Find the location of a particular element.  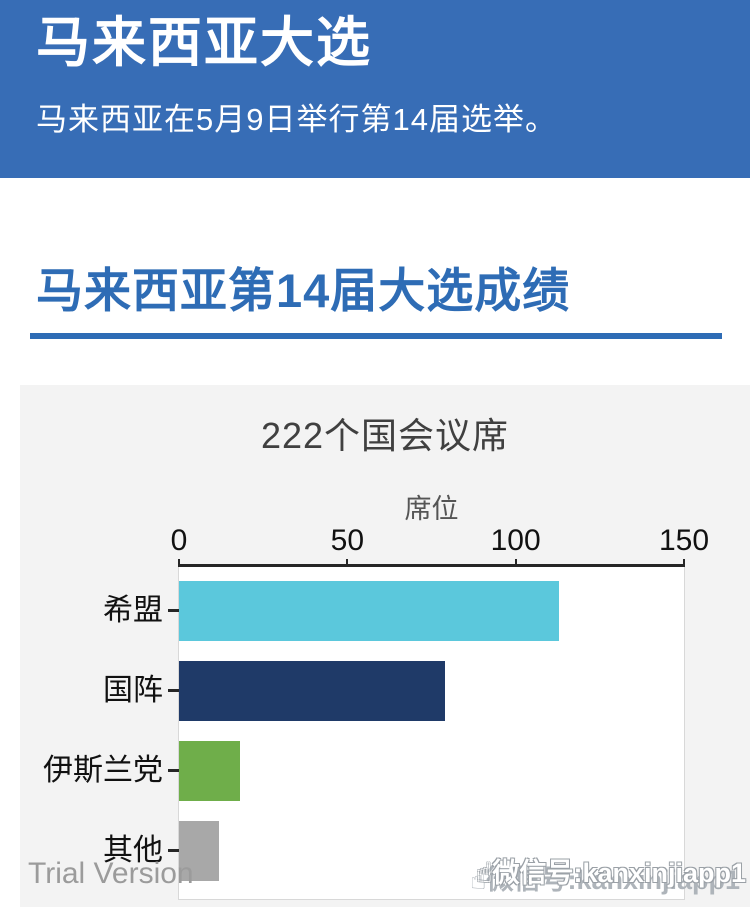

watermark-shadow-label: 微信号:kanxinjiapp1 is located at coordinates (613, 880).